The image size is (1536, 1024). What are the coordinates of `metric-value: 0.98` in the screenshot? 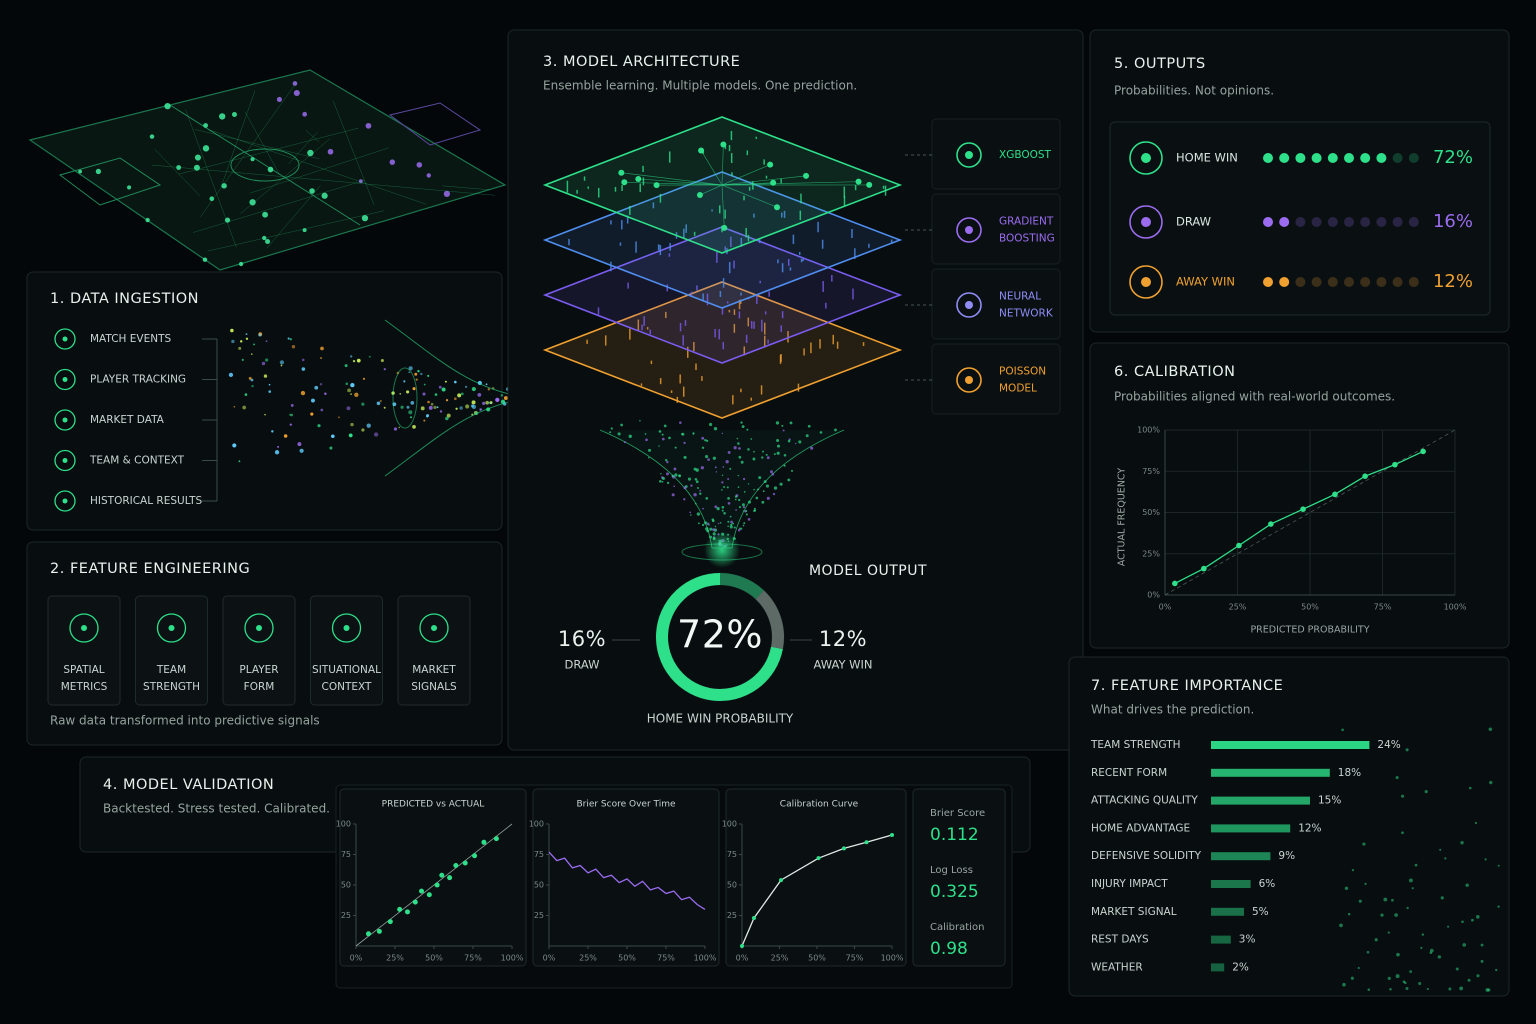 It's located at (949, 949).